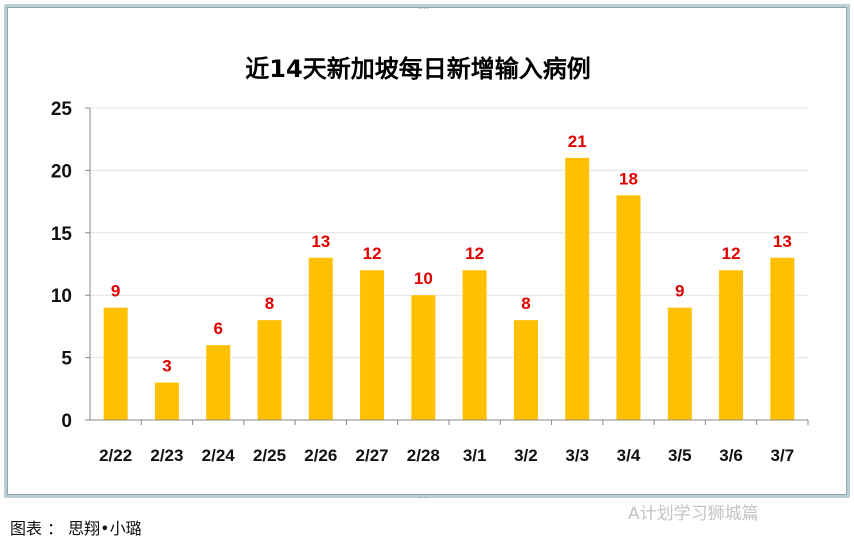 The width and height of the screenshot is (854, 546). What do you see at coordinates (629, 455) in the screenshot?
I see `x-tick-label: 3/4` at bounding box center [629, 455].